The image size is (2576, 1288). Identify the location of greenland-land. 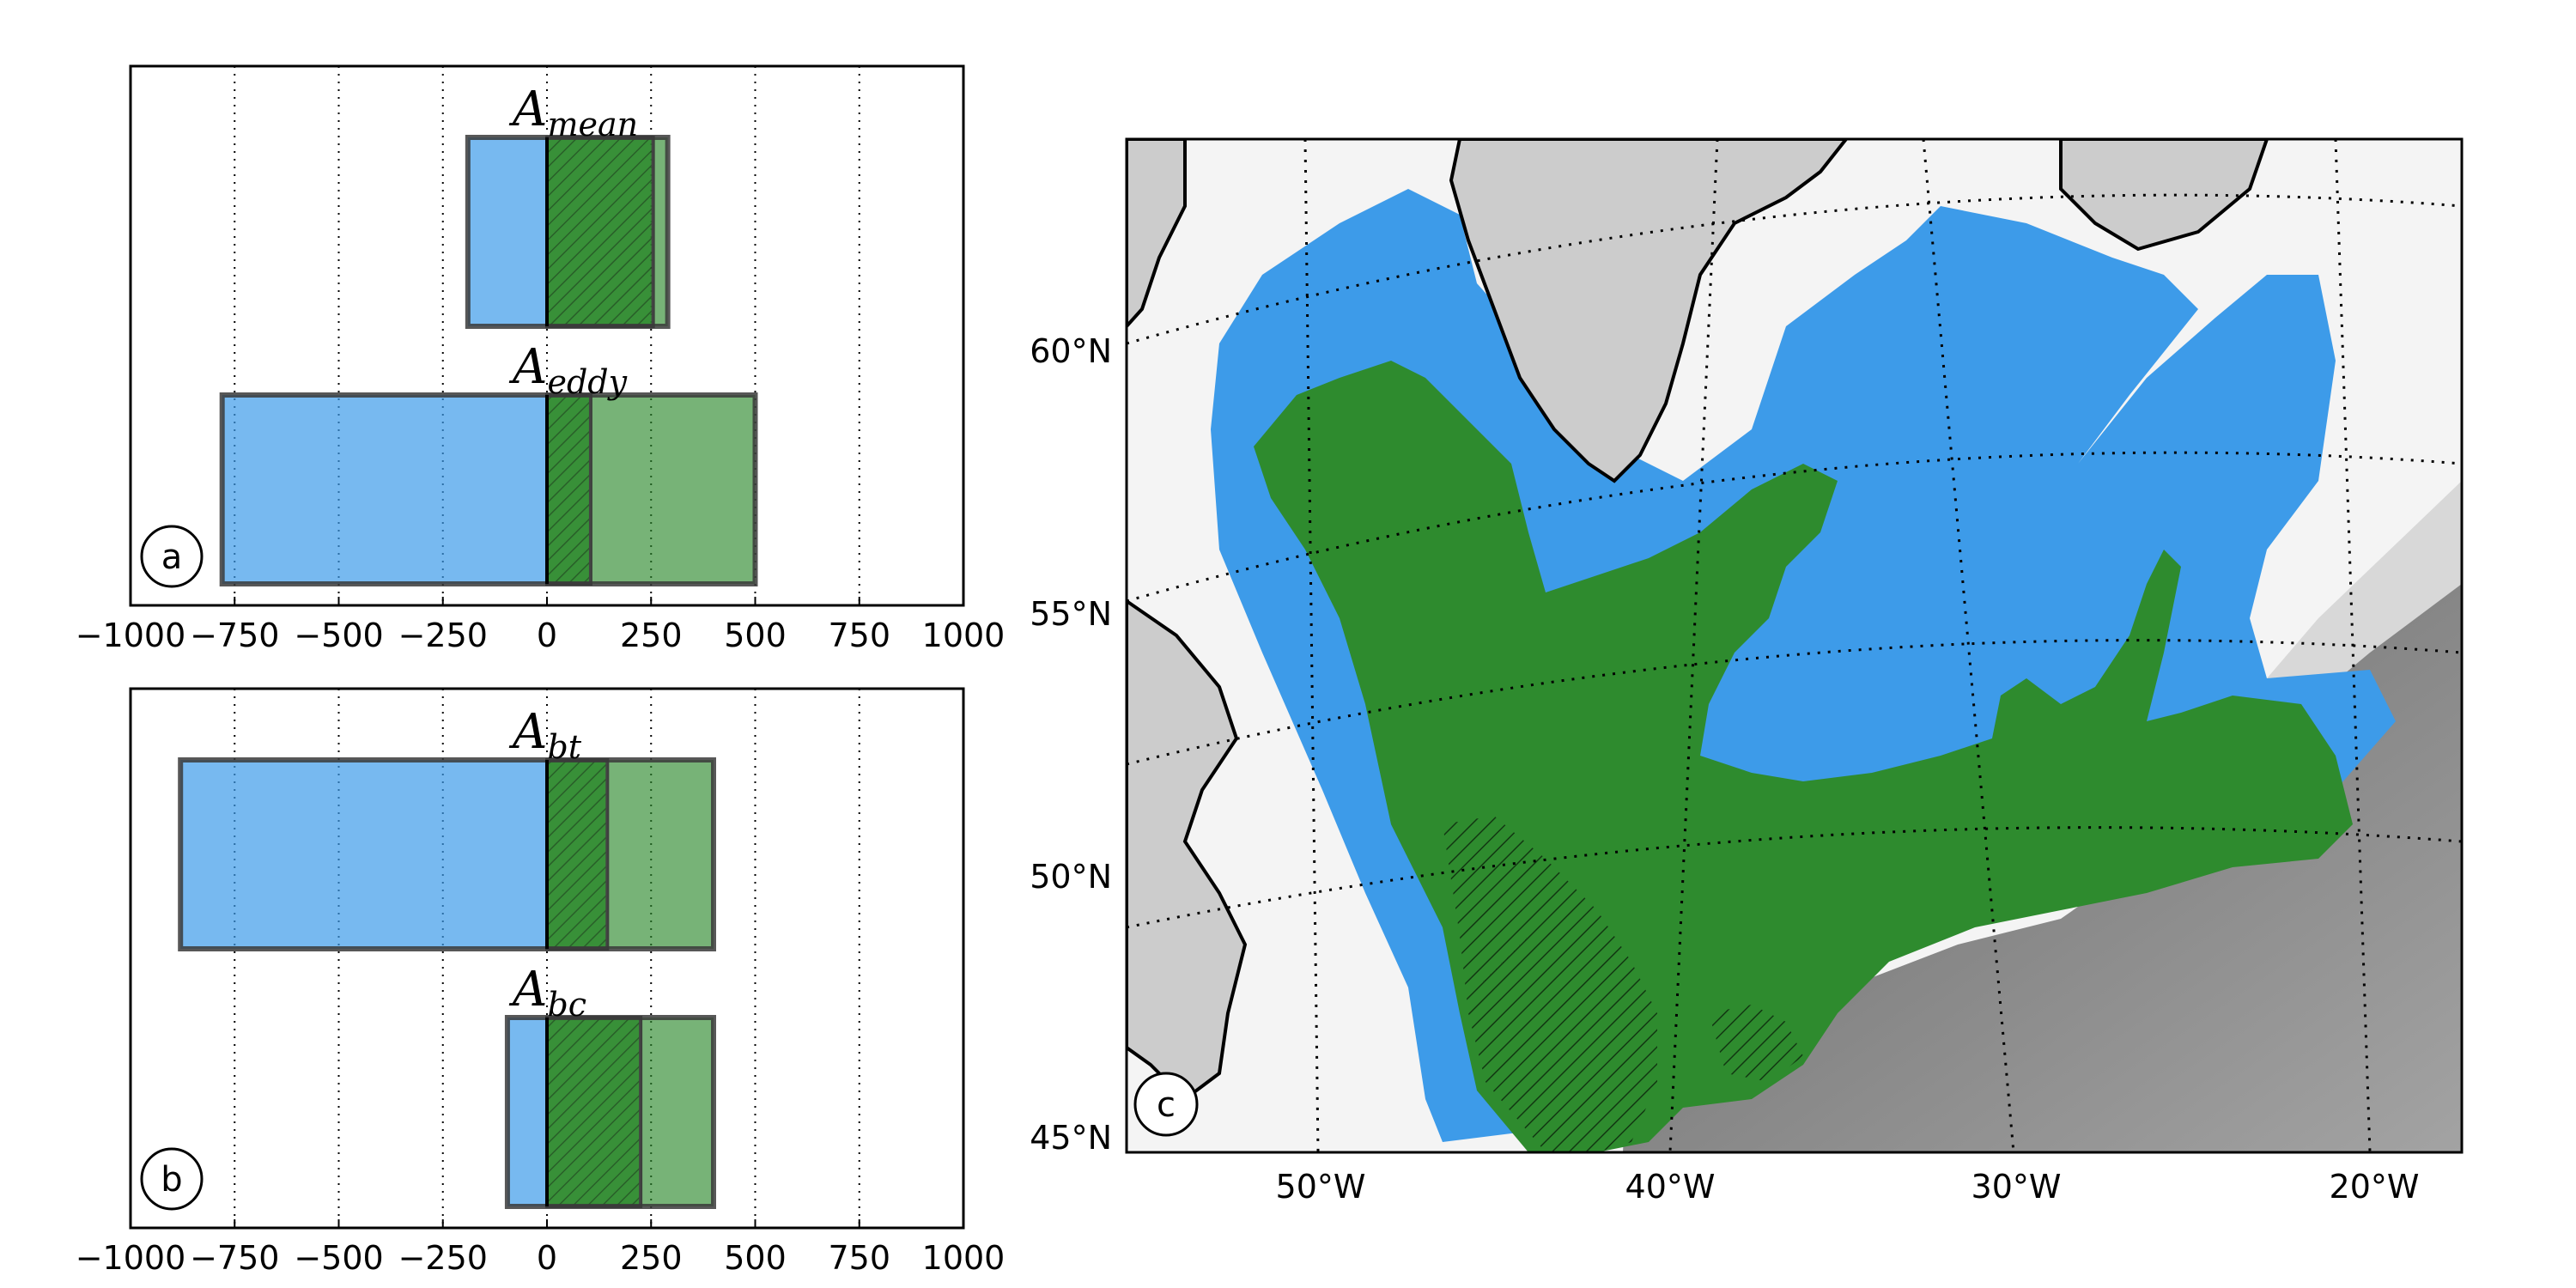
(1649, 311).